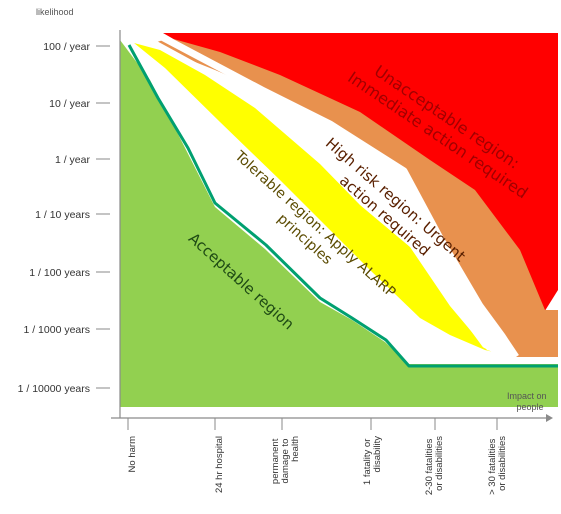  I want to click on x-axis-arrow, so click(549, 418).